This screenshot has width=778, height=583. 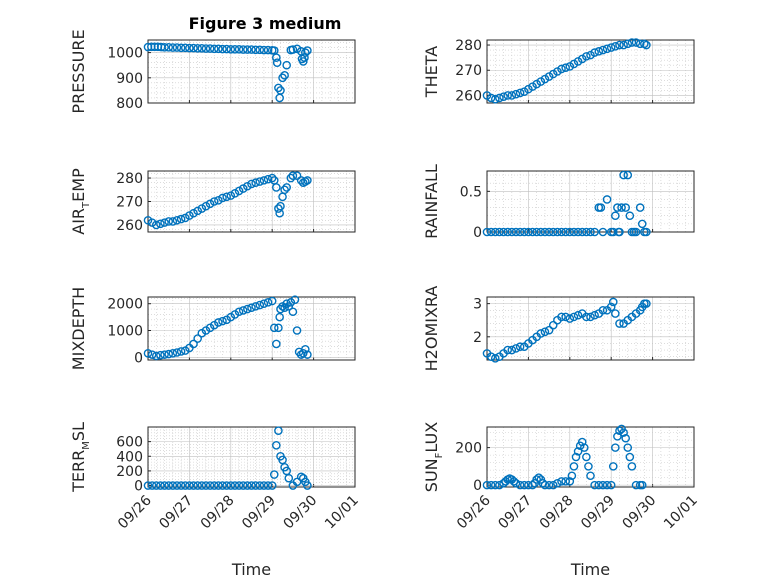 I want to click on y-tick-label: 200, so click(x=129, y=472).